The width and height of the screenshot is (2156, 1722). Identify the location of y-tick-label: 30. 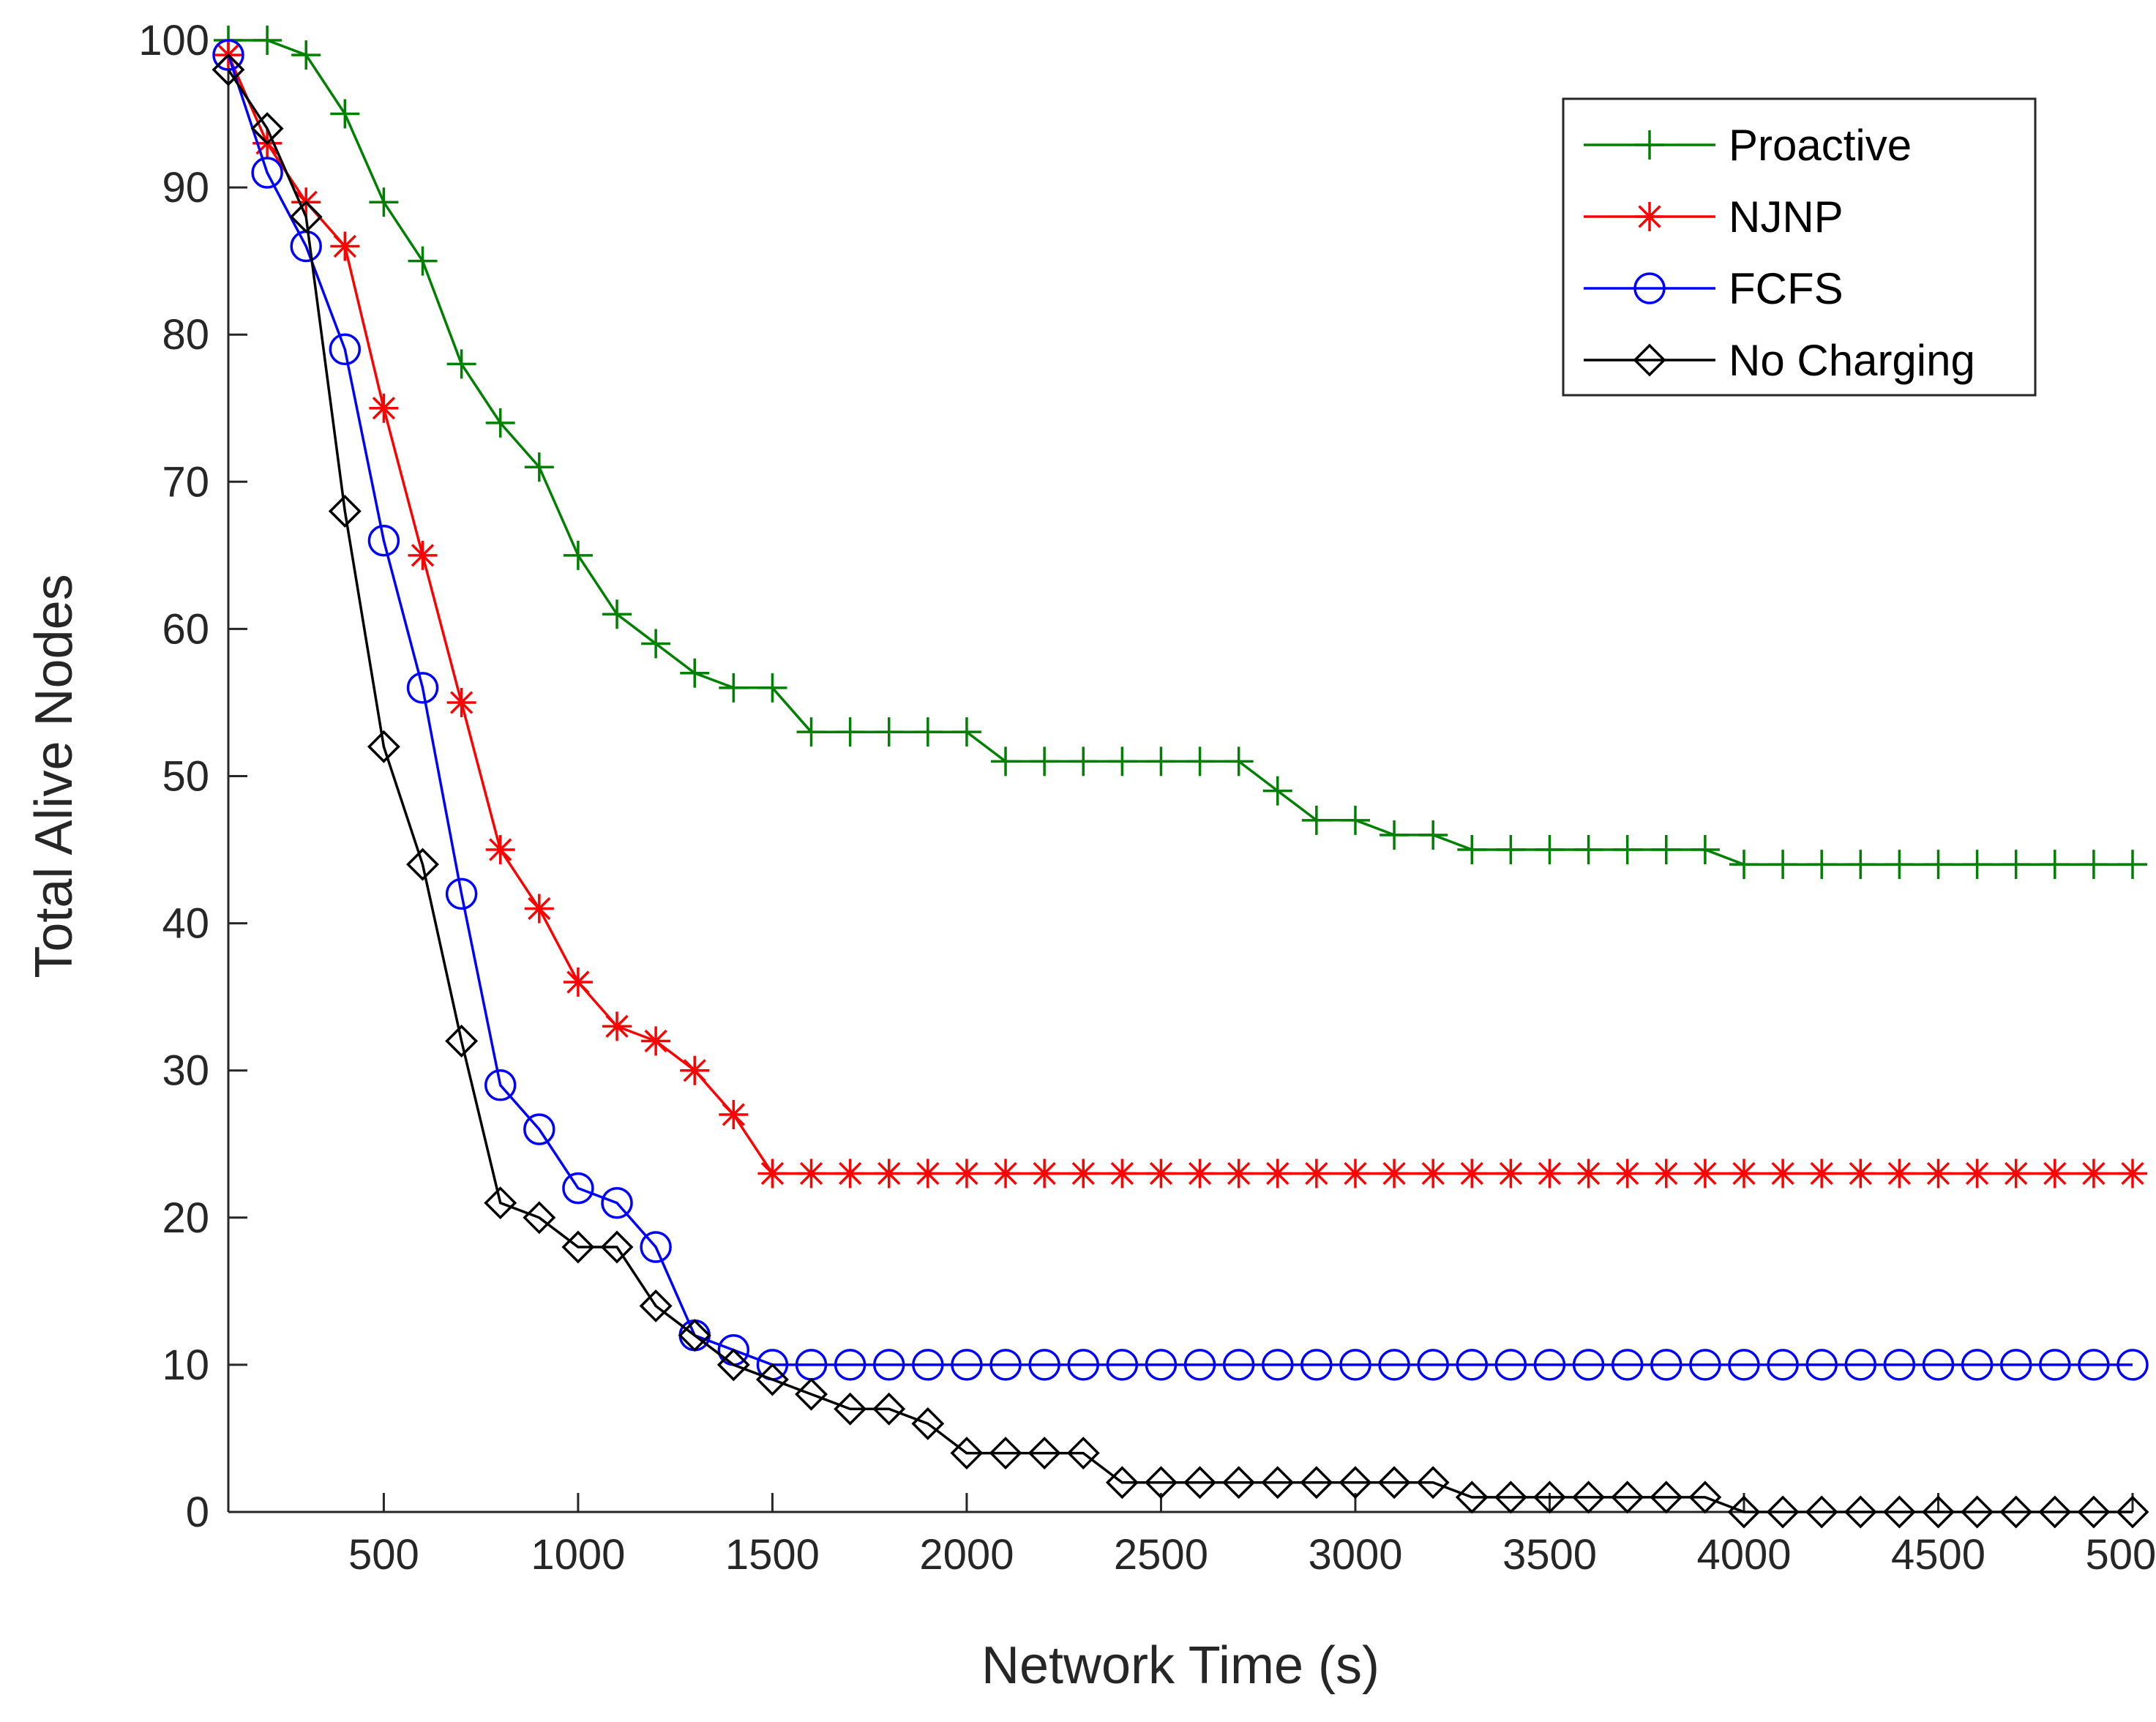
(185, 1071).